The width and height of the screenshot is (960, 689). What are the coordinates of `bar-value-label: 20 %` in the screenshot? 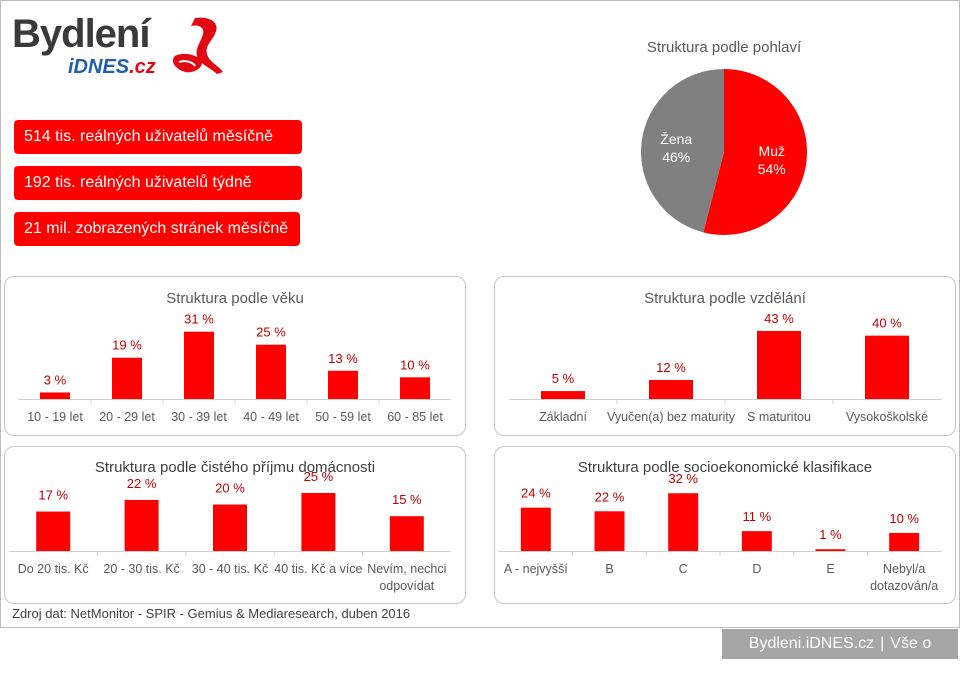 It's located at (230, 488).